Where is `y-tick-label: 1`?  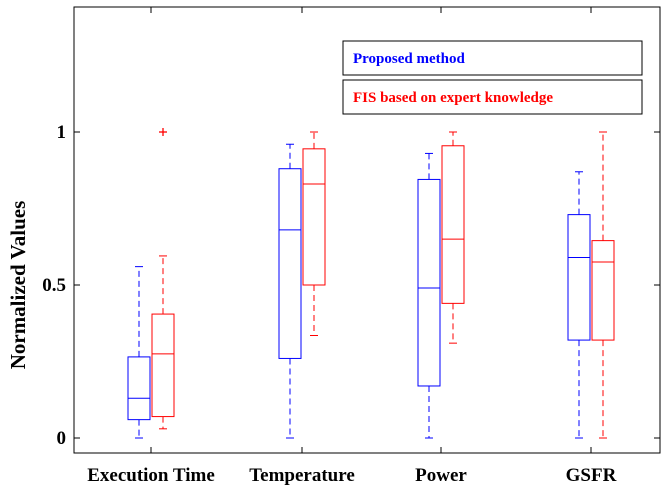
y-tick-label: 1 is located at coordinates (62, 132).